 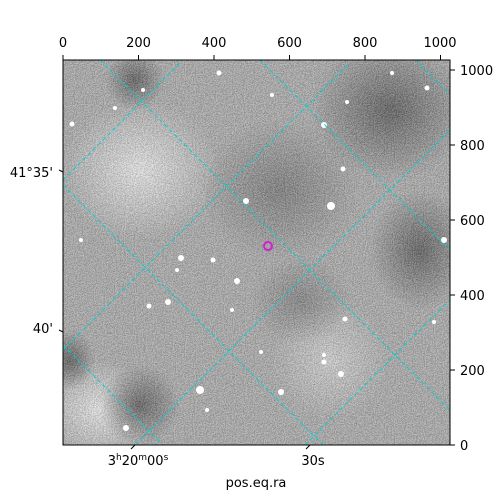 I want to click on ra-tick-label: 3h20m00s, so click(x=138, y=461).